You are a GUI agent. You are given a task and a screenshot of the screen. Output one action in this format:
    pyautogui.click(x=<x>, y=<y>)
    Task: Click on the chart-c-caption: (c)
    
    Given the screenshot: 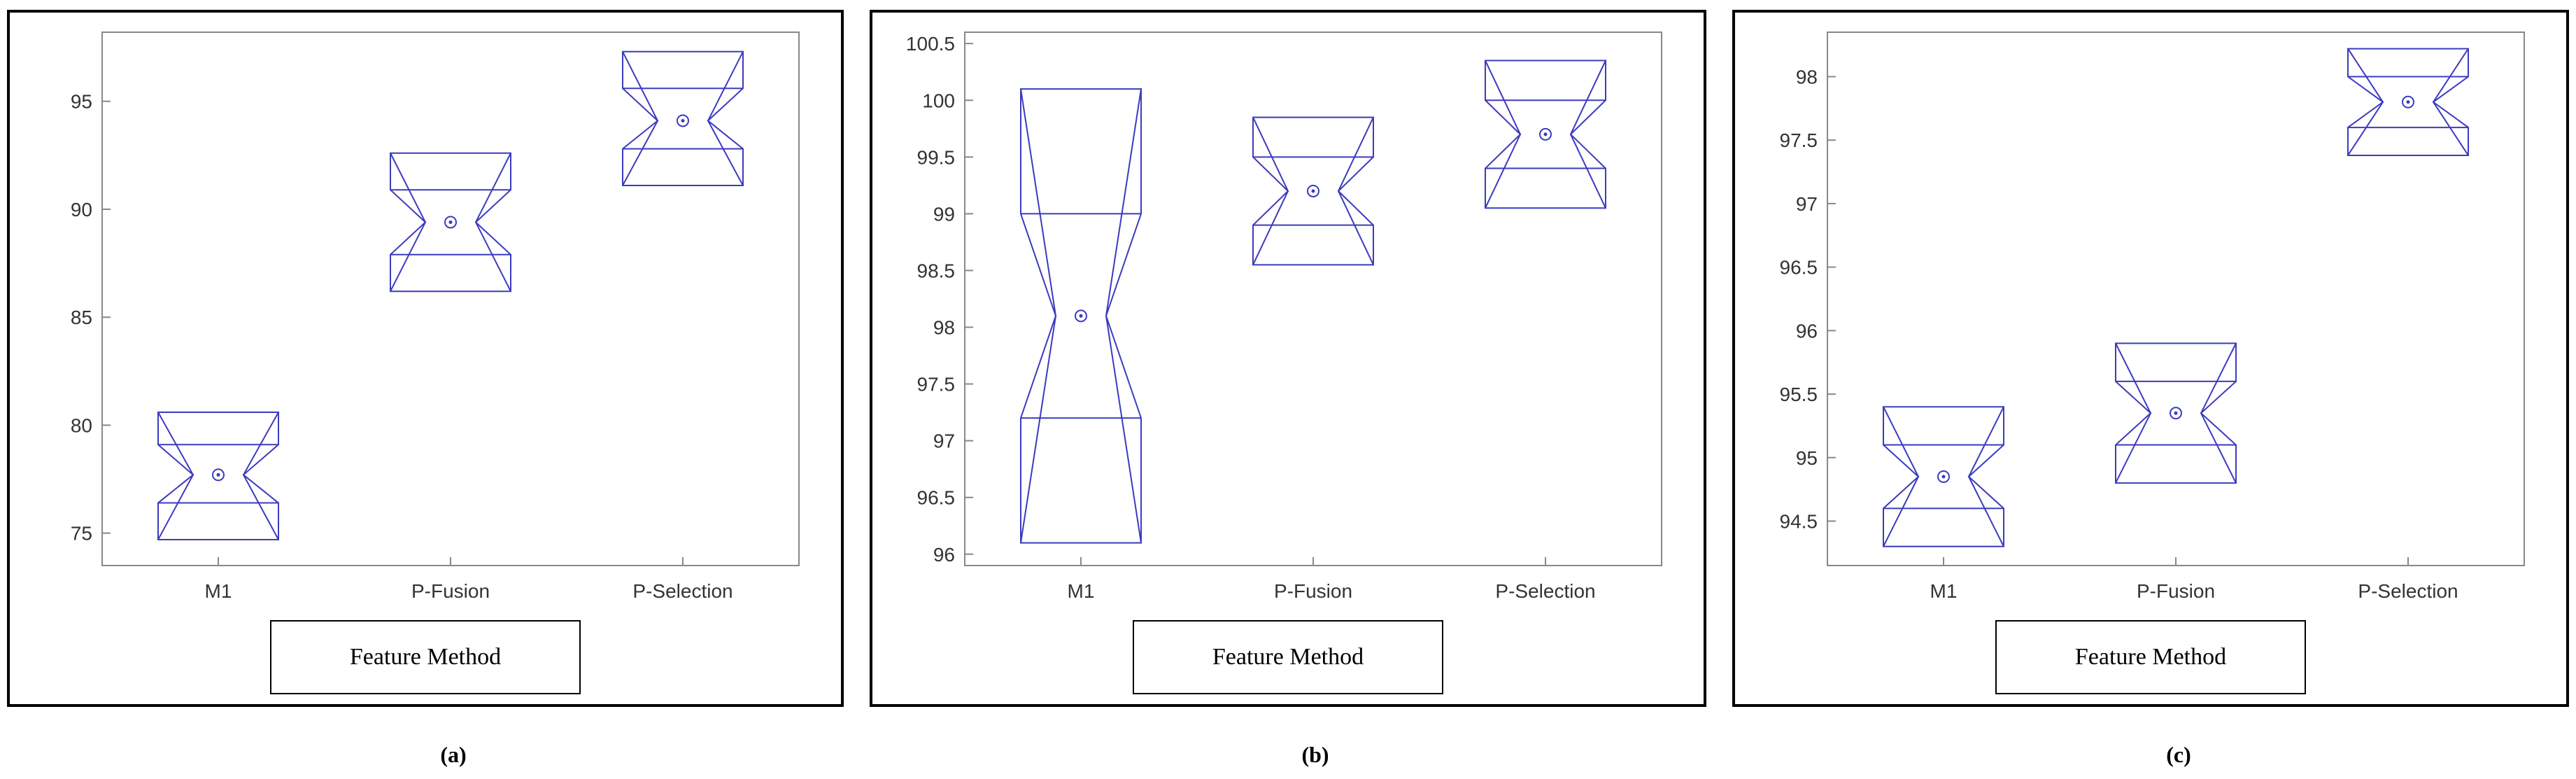 What is the action you would take?
    pyautogui.click(x=2178, y=754)
    